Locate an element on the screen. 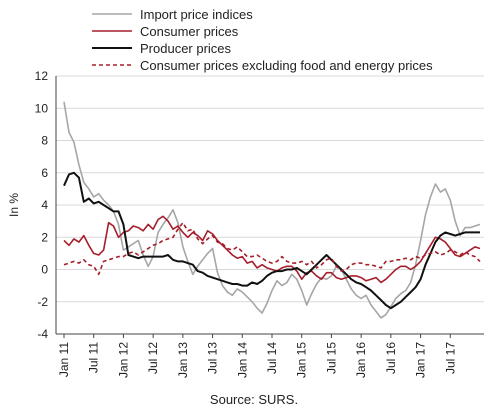 This screenshot has height=413, width=490. y-tick-label: 2 is located at coordinates (44, 237).